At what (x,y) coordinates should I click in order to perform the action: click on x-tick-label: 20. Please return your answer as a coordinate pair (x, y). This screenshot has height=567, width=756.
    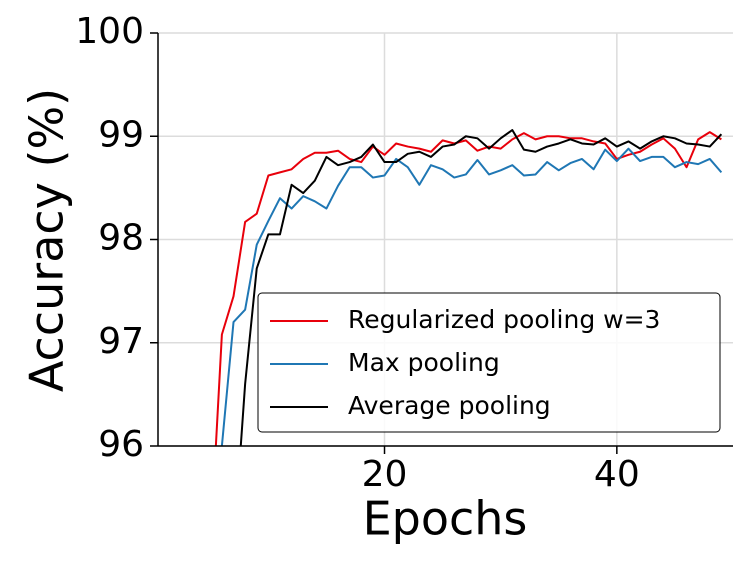
    Looking at the image, I should click on (385, 474).